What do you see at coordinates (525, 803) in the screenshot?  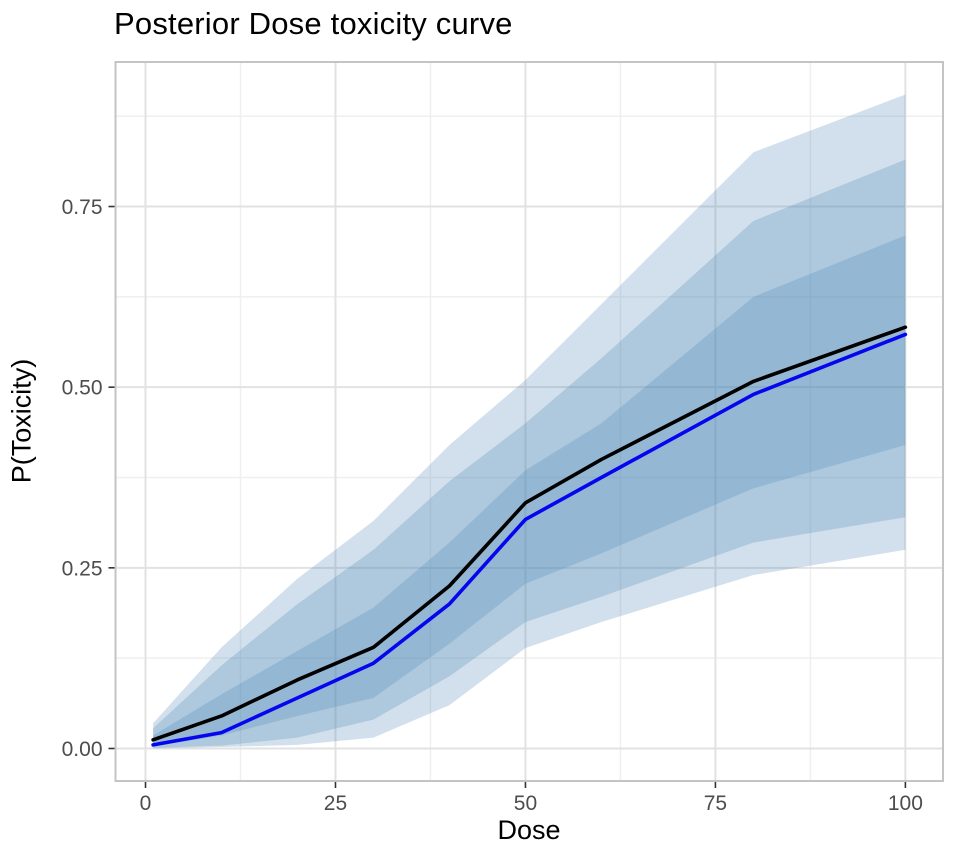 I see `x-tick-label: 50` at bounding box center [525, 803].